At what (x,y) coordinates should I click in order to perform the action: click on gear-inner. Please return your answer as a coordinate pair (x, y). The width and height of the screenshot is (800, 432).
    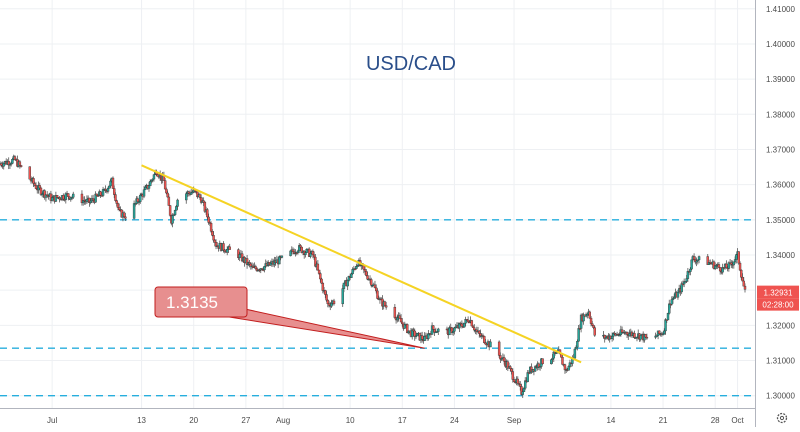
    Looking at the image, I should click on (782, 418).